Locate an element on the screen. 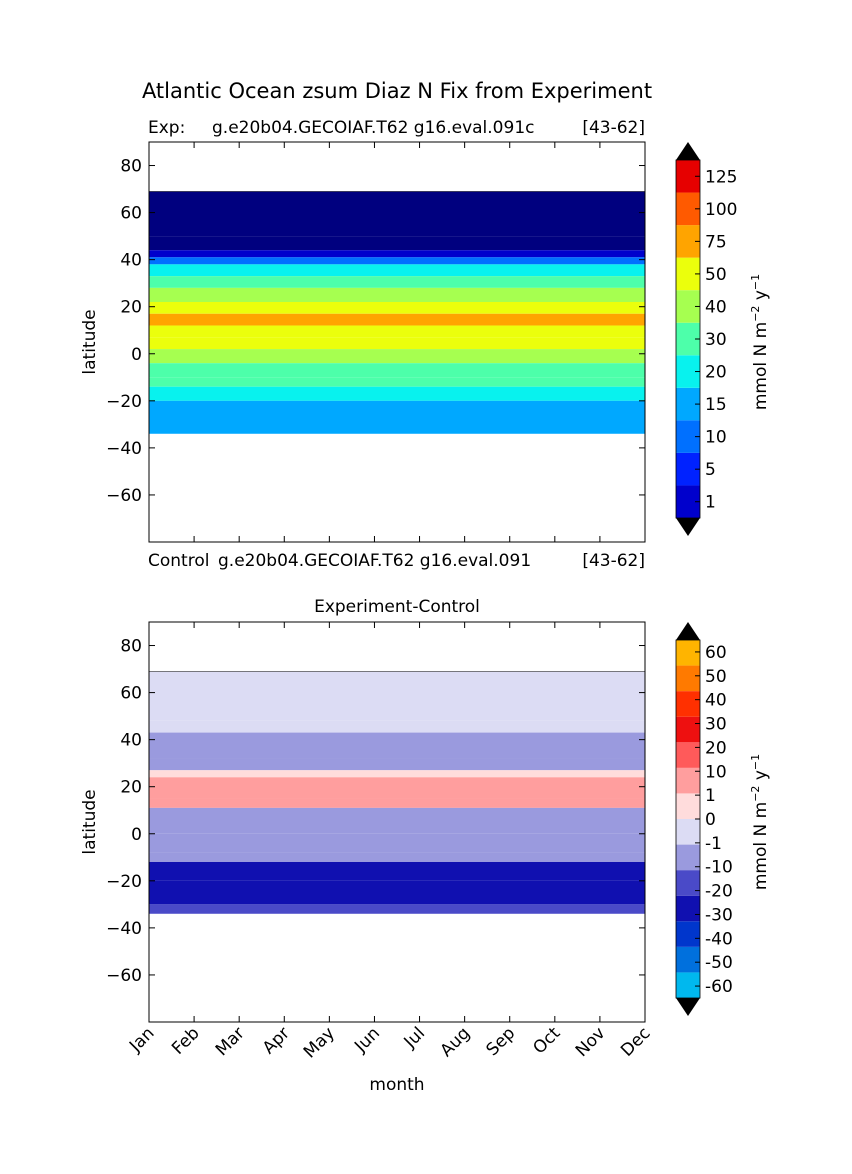 The height and width of the screenshot is (1174, 852). colorbar-tick-label: -30 is located at coordinates (719, 915).